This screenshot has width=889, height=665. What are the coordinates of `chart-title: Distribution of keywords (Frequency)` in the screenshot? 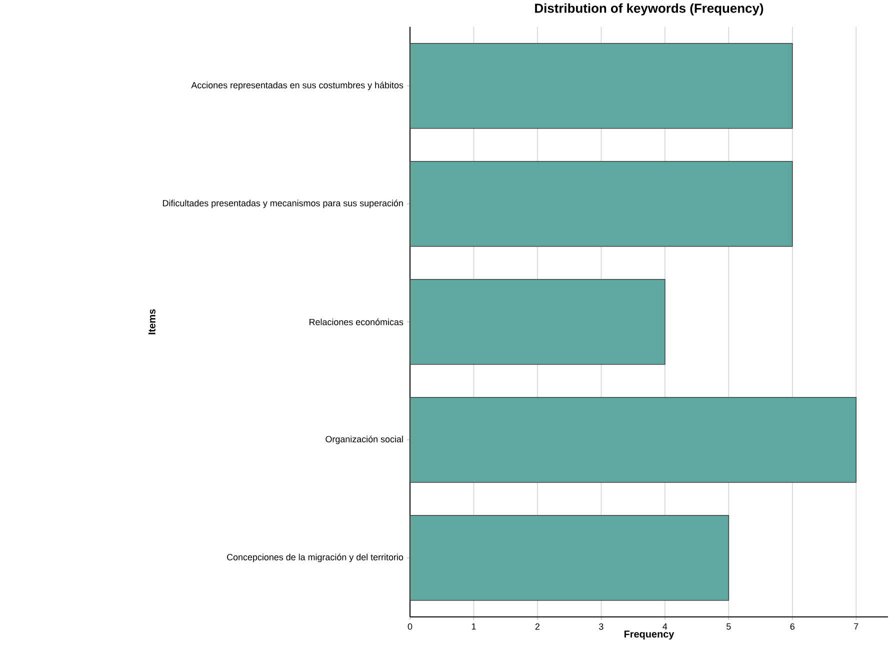 It's located at (649, 9).